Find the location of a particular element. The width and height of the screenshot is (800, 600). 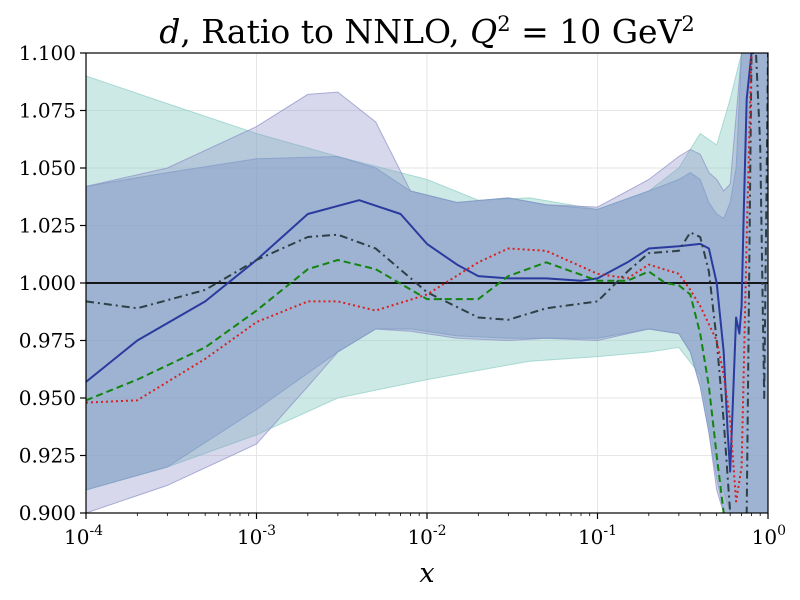

y-tick-label-2: 0.950 is located at coordinates (47, 398).